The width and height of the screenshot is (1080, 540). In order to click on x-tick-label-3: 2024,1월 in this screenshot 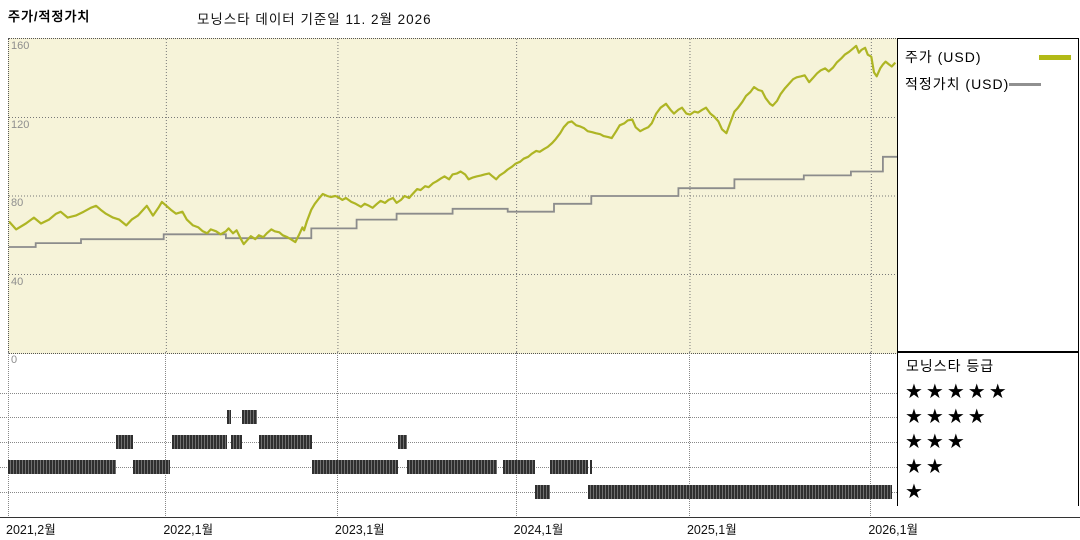, I will do `click(538, 530)`.